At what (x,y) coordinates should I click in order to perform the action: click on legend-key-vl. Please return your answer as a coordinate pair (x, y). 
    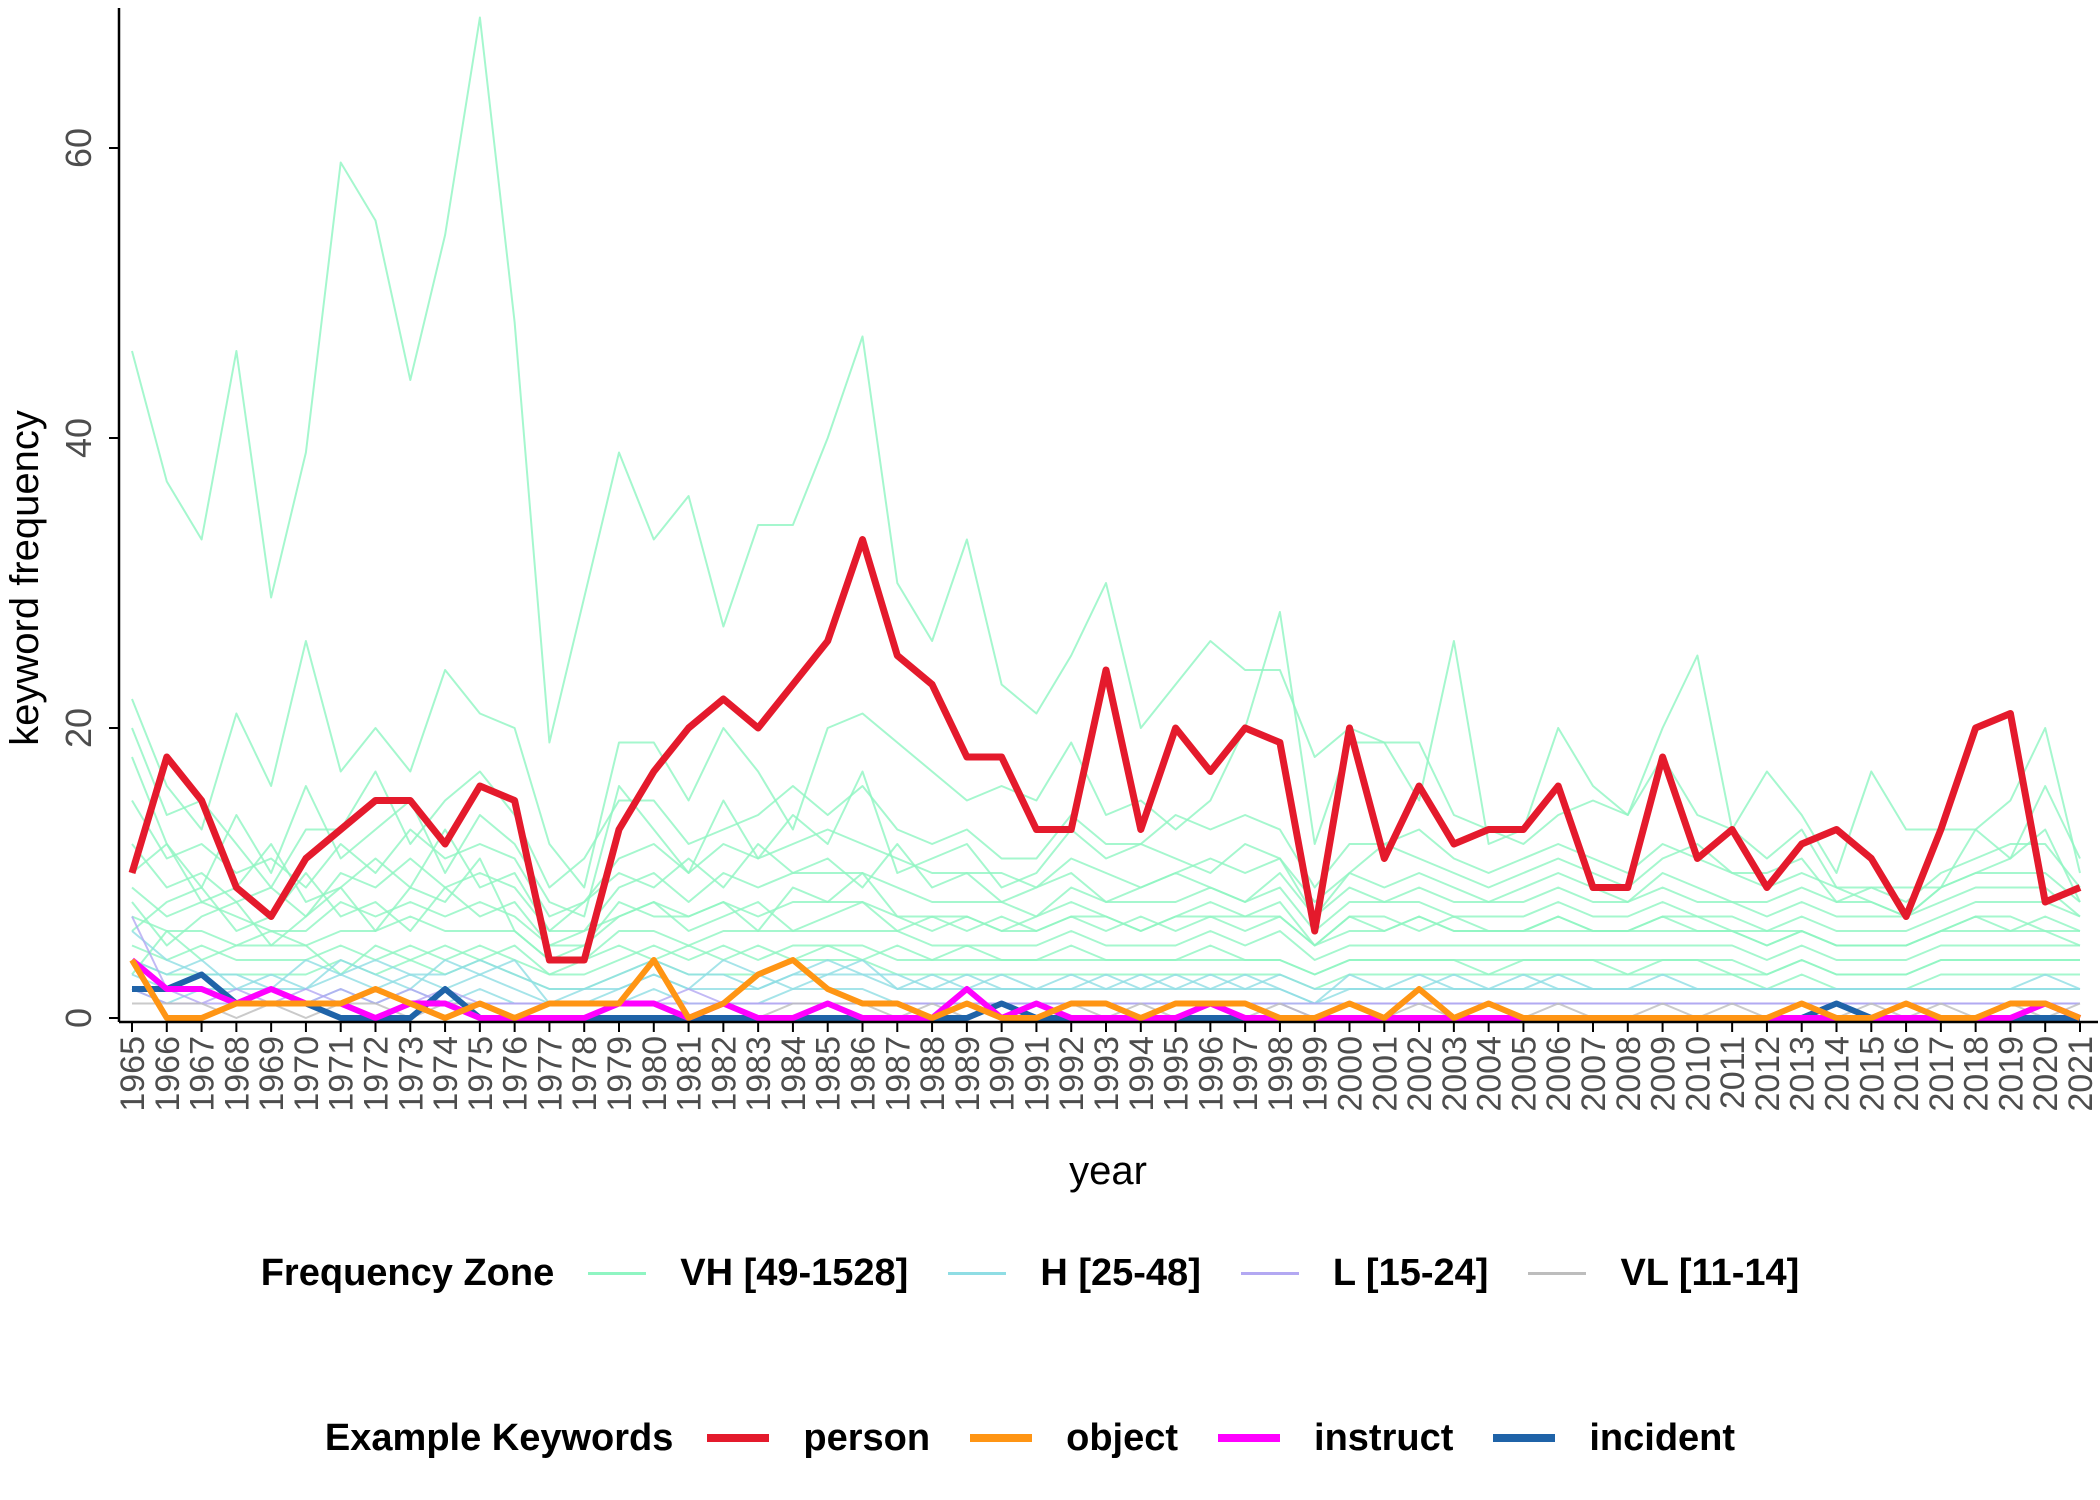
    Looking at the image, I should click on (1557, 1273).